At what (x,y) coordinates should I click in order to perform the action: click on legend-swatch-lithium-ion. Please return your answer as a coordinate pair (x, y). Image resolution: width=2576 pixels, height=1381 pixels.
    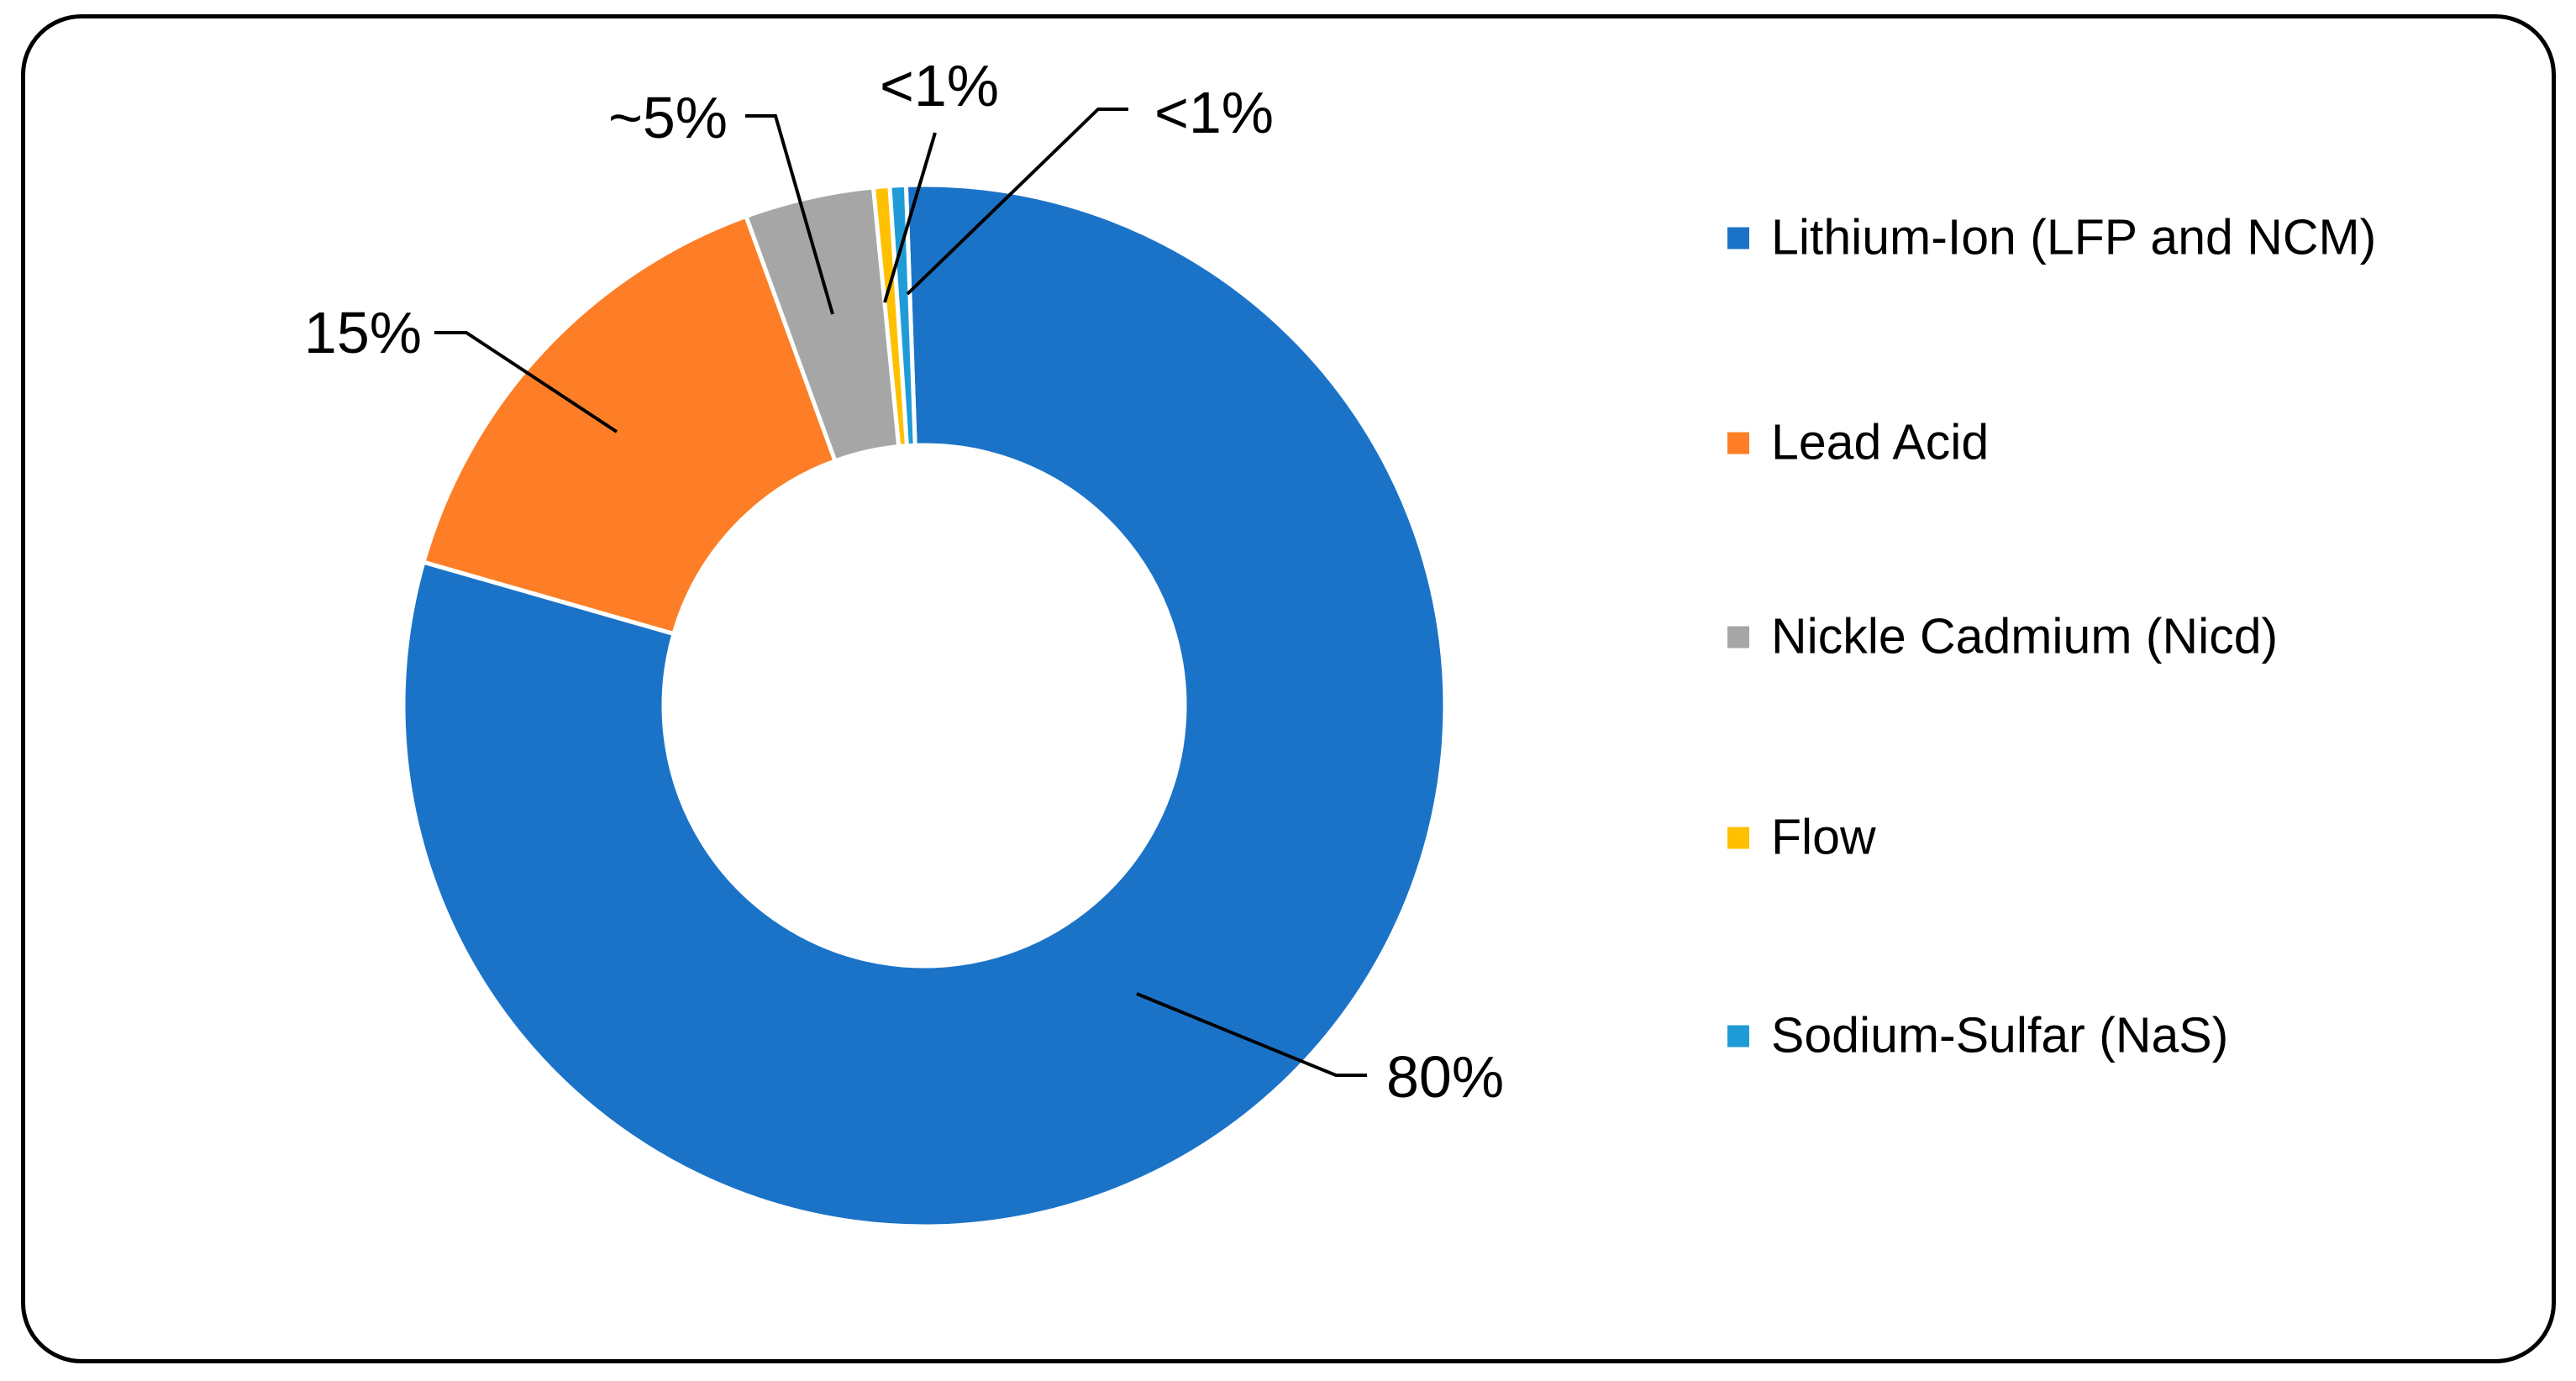
    Looking at the image, I should click on (1738, 238).